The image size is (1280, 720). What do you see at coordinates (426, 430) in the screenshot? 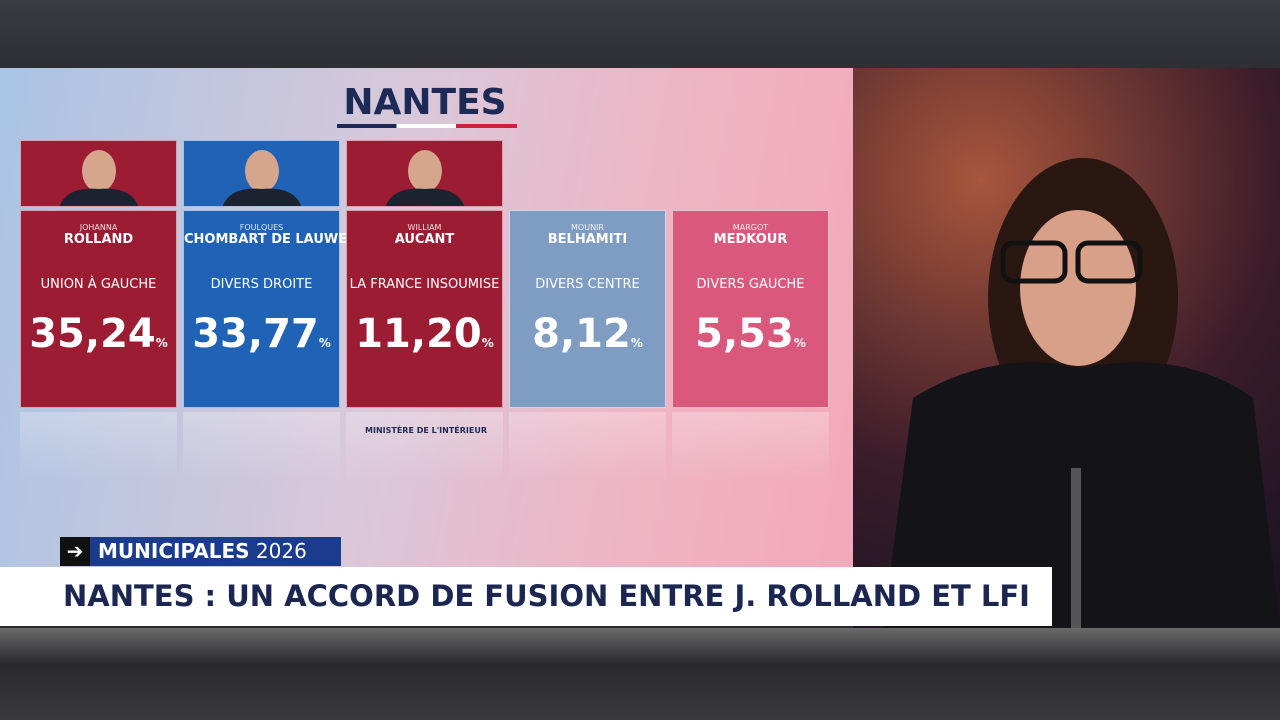
I see `source: MINISTÈRE DE L'INTÉRIEUR` at bounding box center [426, 430].